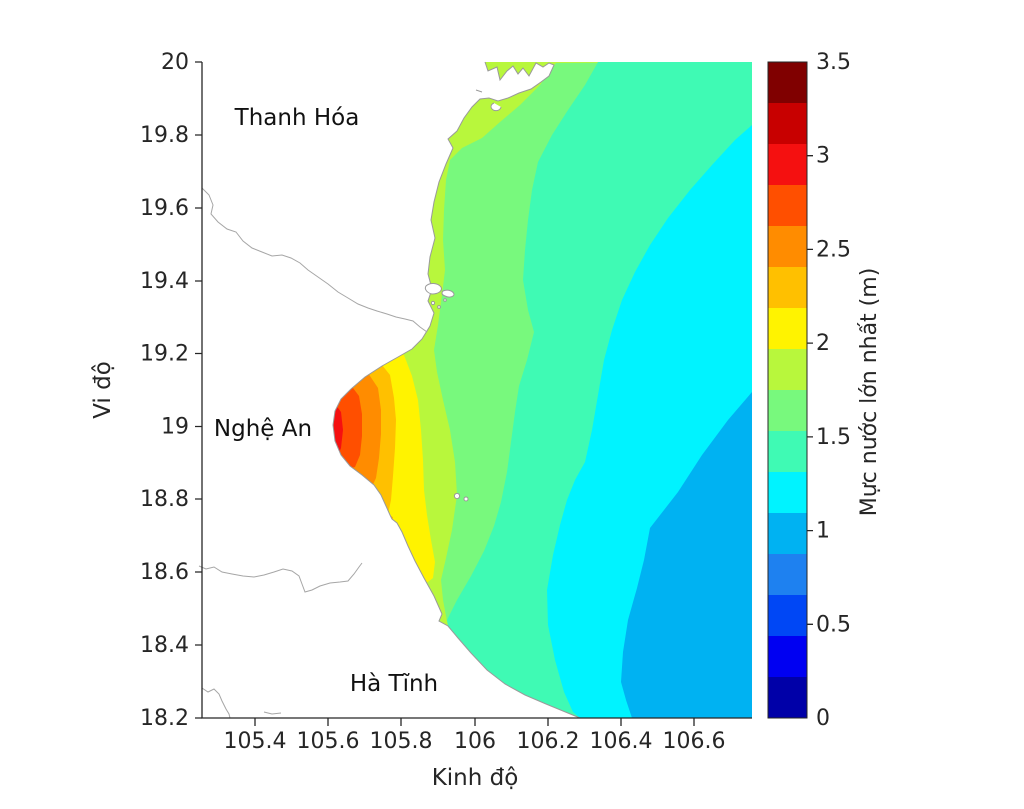  I want to click on y-axis-label: Vi độ, so click(103, 390).